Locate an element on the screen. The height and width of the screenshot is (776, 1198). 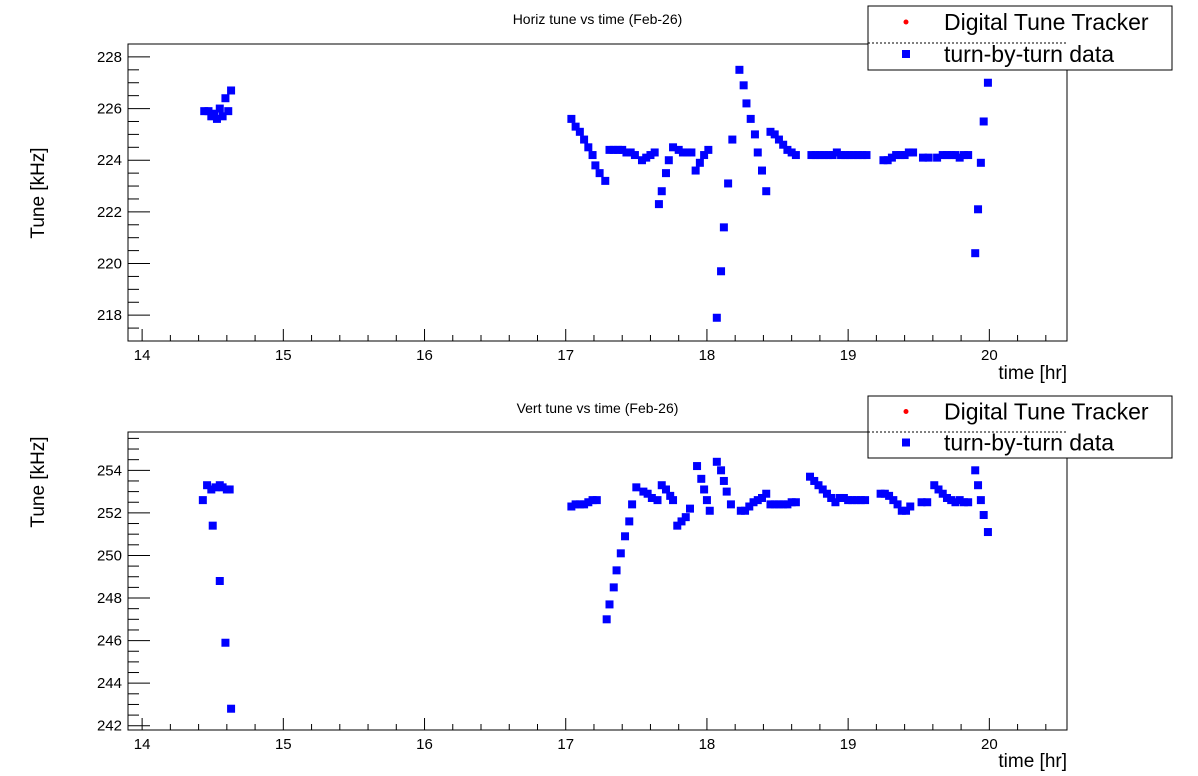
chart-title: Horiz tune vs time (Feb-26) is located at coordinates (598, 19).